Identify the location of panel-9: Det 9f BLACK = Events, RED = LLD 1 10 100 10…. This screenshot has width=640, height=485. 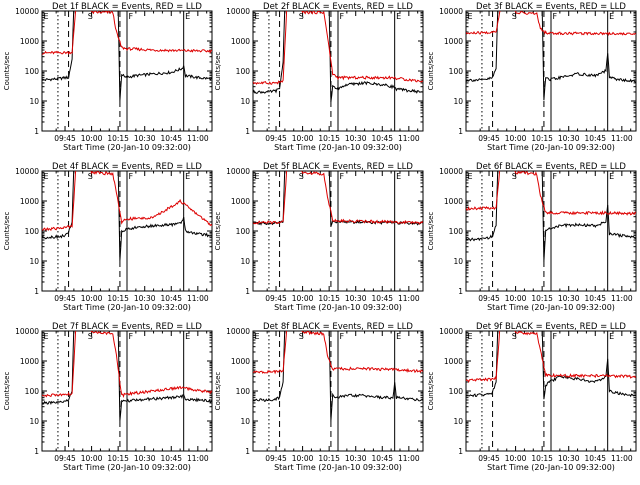
(532, 397).